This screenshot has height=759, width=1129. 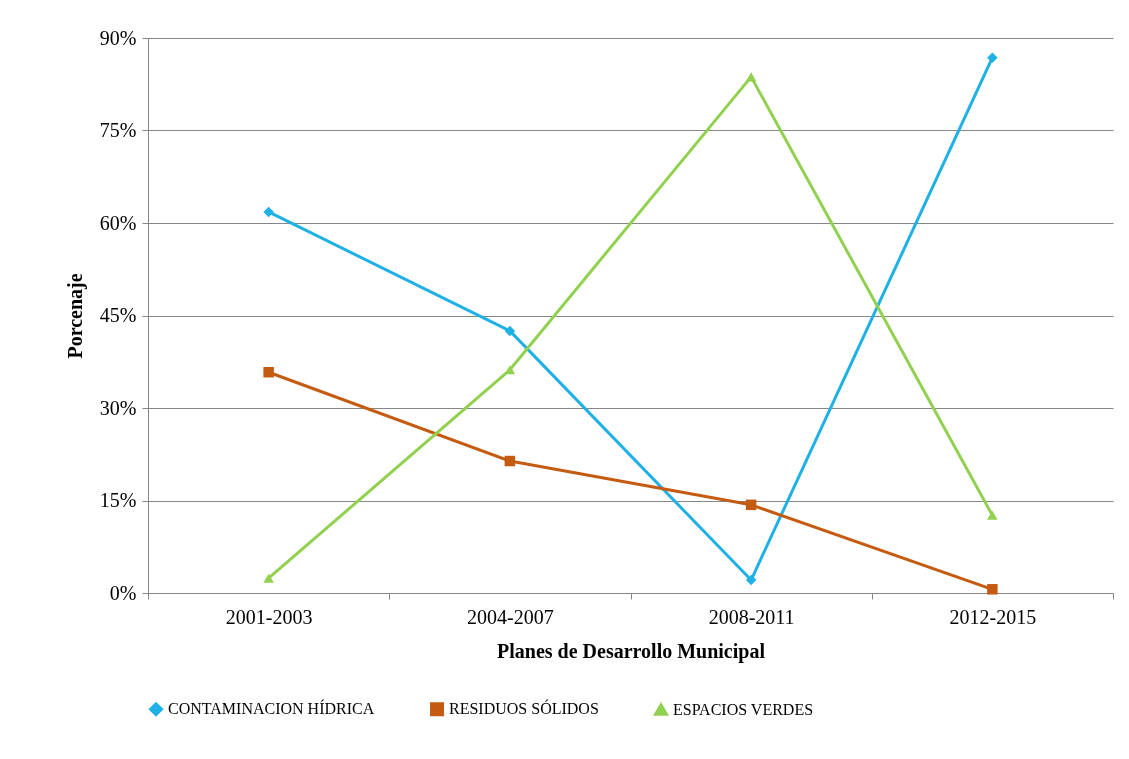 What do you see at coordinates (743, 709) in the screenshot?
I see `legend-label: ESPACIOS VERDES` at bounding box center [743, 709].